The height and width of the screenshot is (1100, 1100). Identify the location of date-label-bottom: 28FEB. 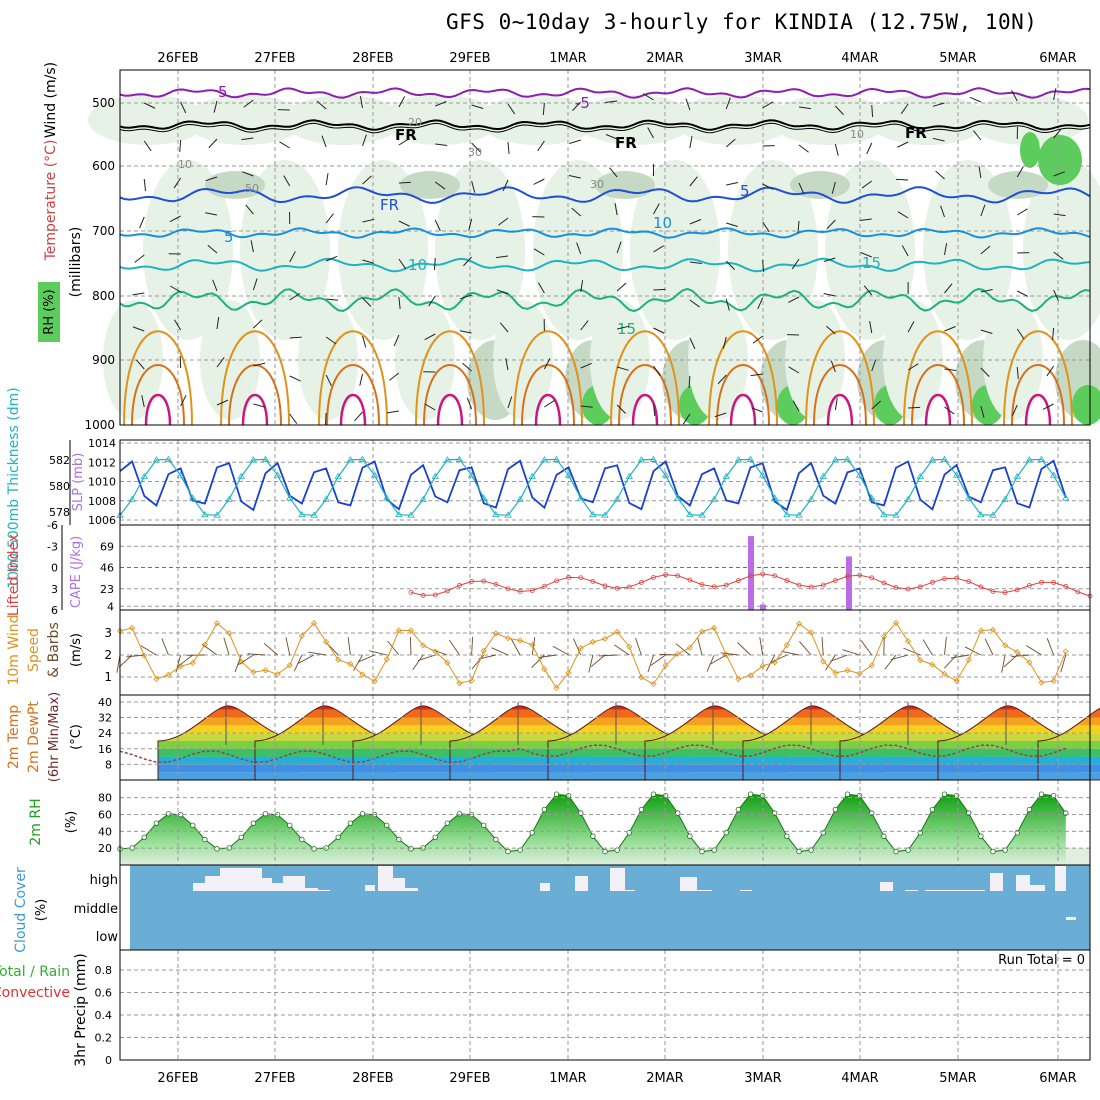
(372, 1078).